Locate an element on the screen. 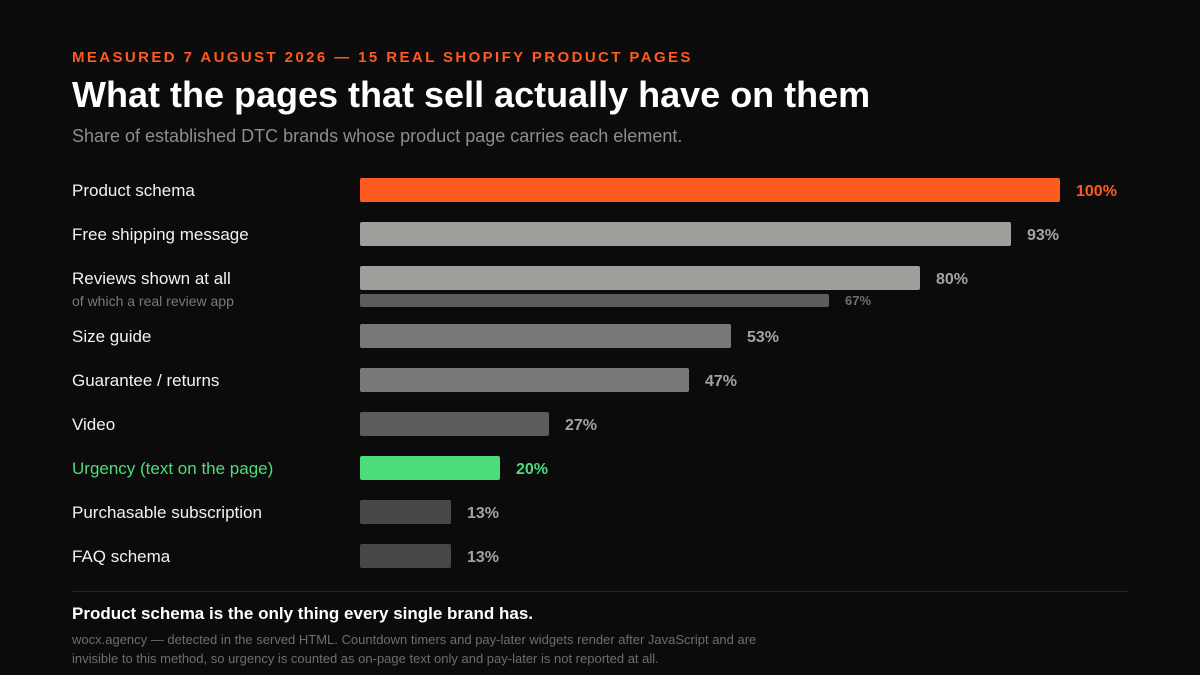  value-label: 27% is located at coordinates (581, 425).